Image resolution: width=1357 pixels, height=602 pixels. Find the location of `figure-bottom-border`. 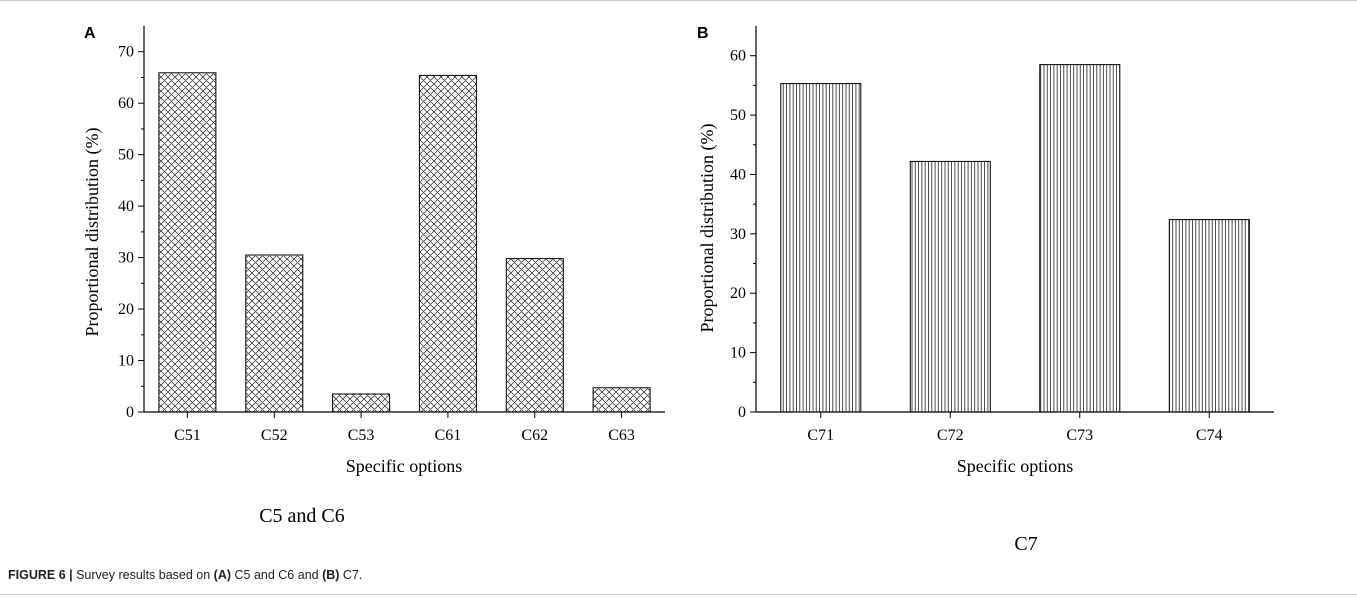

figure-bottom-border is located at coordinates (678, 594).